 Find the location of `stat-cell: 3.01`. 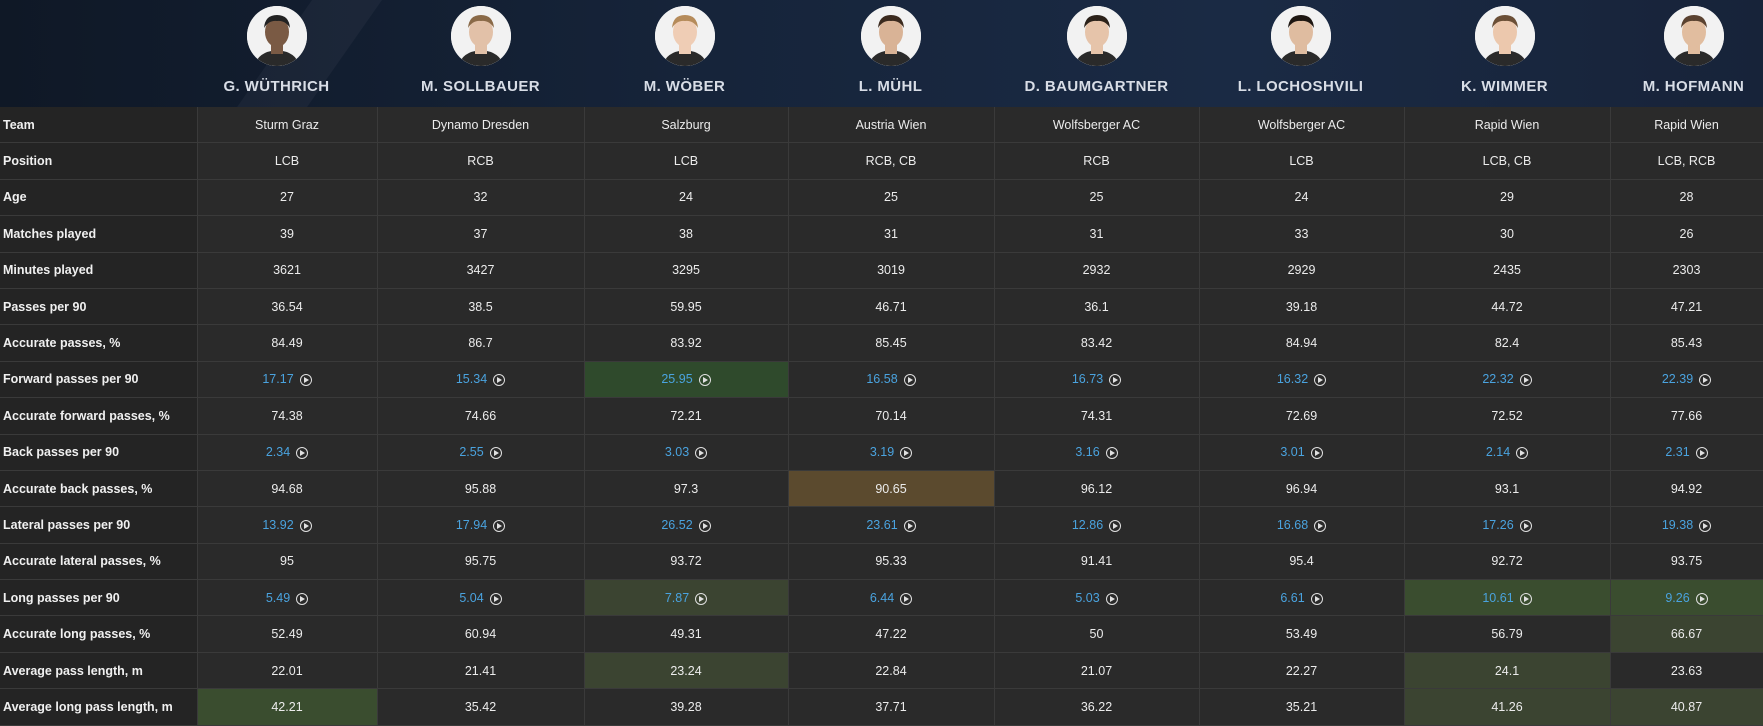

stat-cell: 3.01 is located at coordinates (1302, 452).